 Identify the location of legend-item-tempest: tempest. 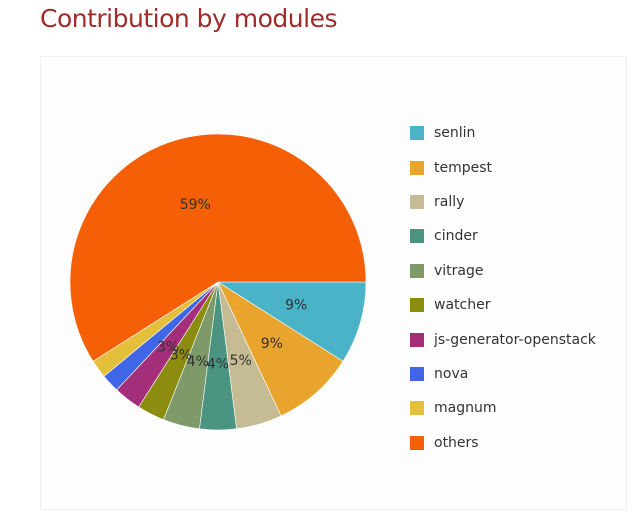
(503, 167).